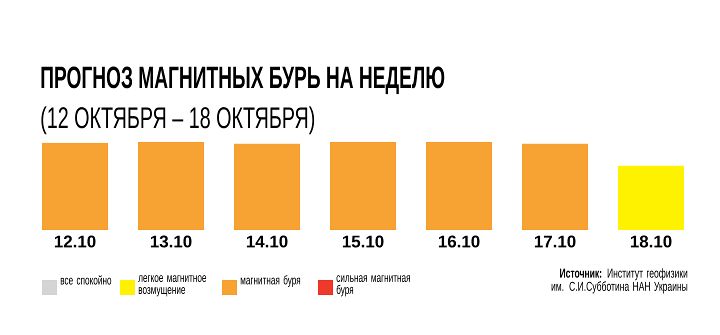 This screenshot has height=335, width=720. What do you see at coordinates (242, 80) in the screenshot?
I see `chart-title: ПРОГНОЗ МАГНИТНЫХ БУРЬ НА НЕДЕЛЮ` at bounding box center [242, 80].